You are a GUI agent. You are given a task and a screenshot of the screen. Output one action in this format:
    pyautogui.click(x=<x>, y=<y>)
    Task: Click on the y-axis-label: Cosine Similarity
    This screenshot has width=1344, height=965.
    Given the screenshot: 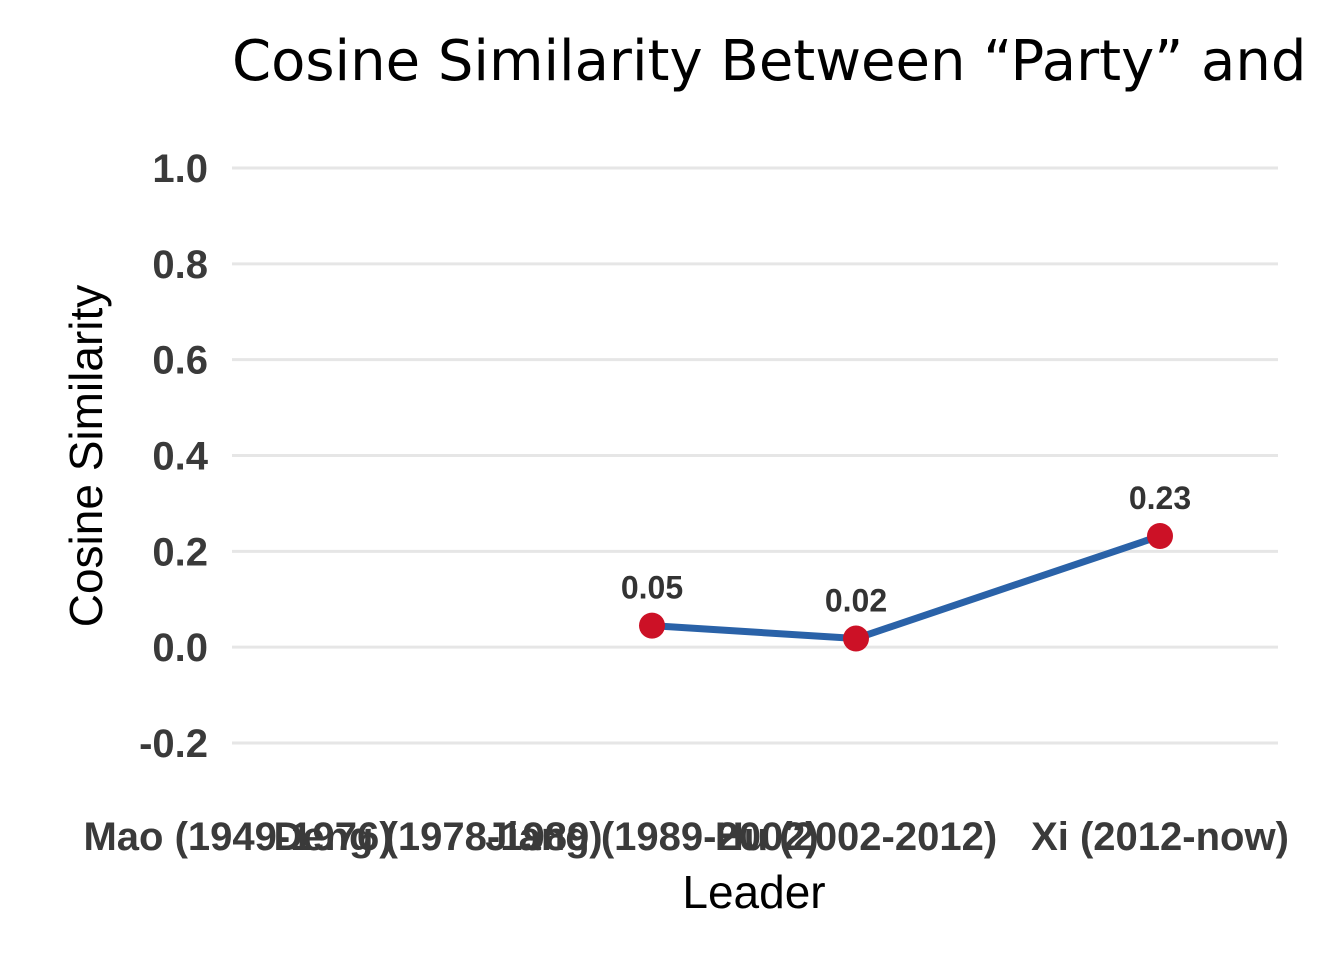 What is the action you would take?
    pyautogui.click(x=86, y=456)
    